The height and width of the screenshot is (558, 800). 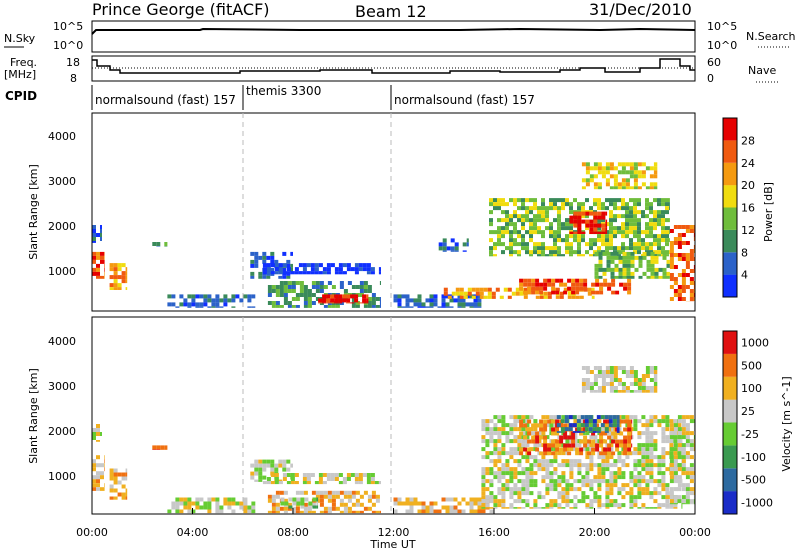 I want to click on colorbar-tick: 28, so click(x=748, y=140).